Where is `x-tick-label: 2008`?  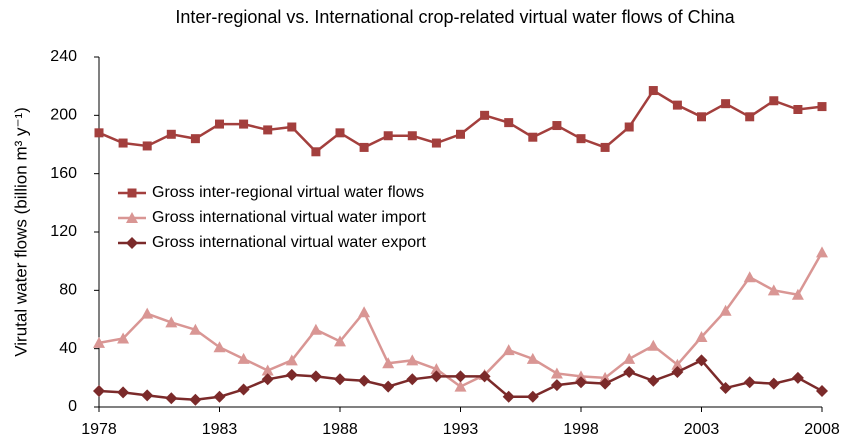 x-tick-label: 2008 is located at coordinates (822, 429).